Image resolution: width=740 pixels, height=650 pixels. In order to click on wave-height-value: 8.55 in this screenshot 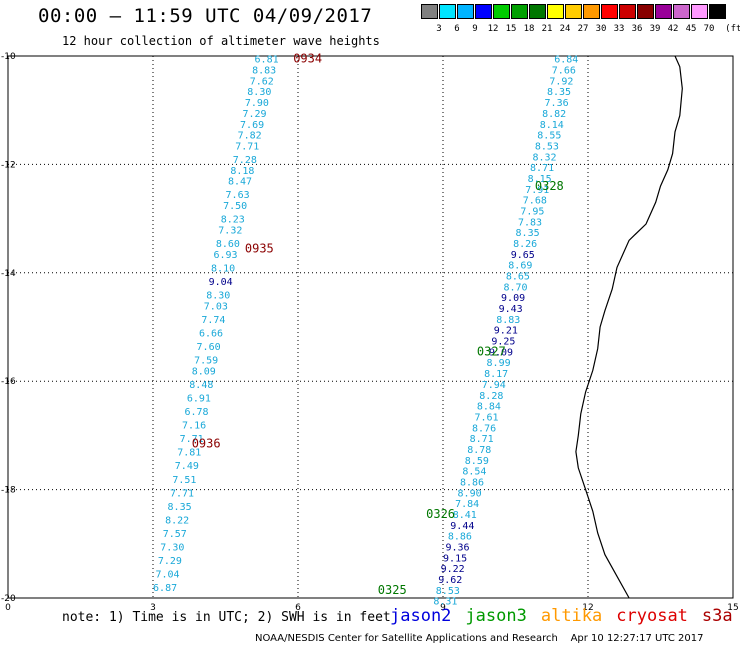, I will do `click(549, 136)`.